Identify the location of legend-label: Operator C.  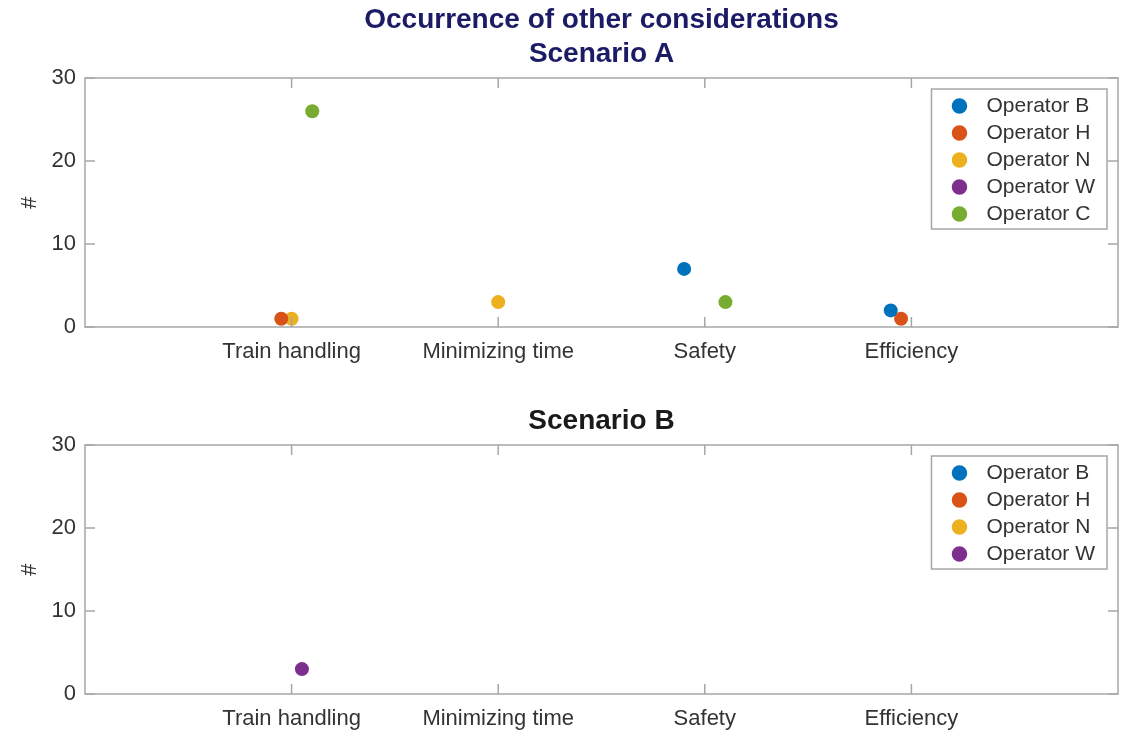
(1038, 212).